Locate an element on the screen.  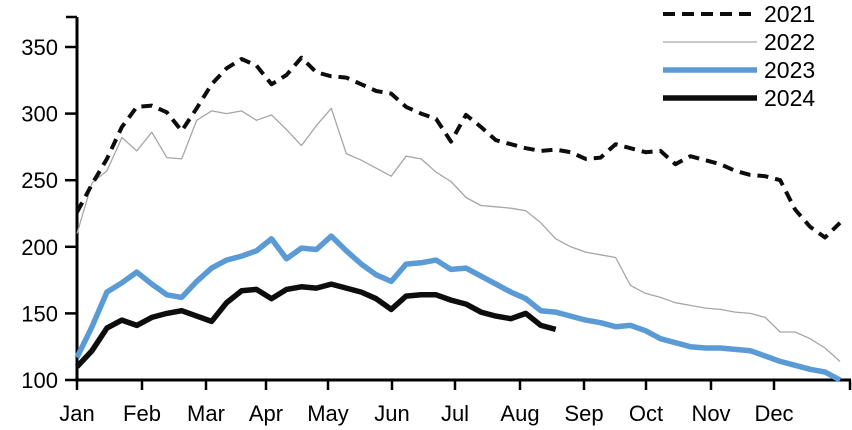
y-axis-tick-label: 100 is located at coordinates (39, 380).